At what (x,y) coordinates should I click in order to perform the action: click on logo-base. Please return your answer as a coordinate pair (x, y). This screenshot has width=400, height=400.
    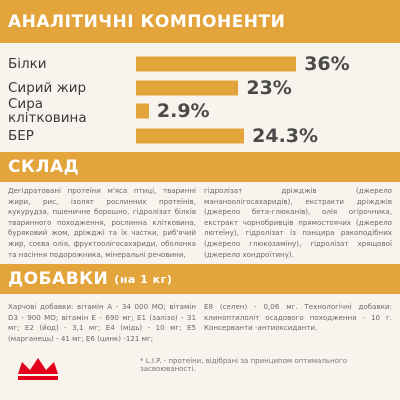
    Looking at the image, I should click on (38, 378).